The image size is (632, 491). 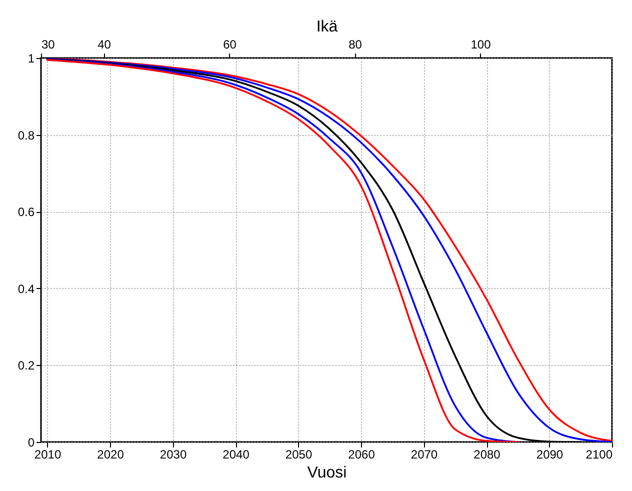 I want to click on x-tick-label: 2050, so click(x=298, y=455).